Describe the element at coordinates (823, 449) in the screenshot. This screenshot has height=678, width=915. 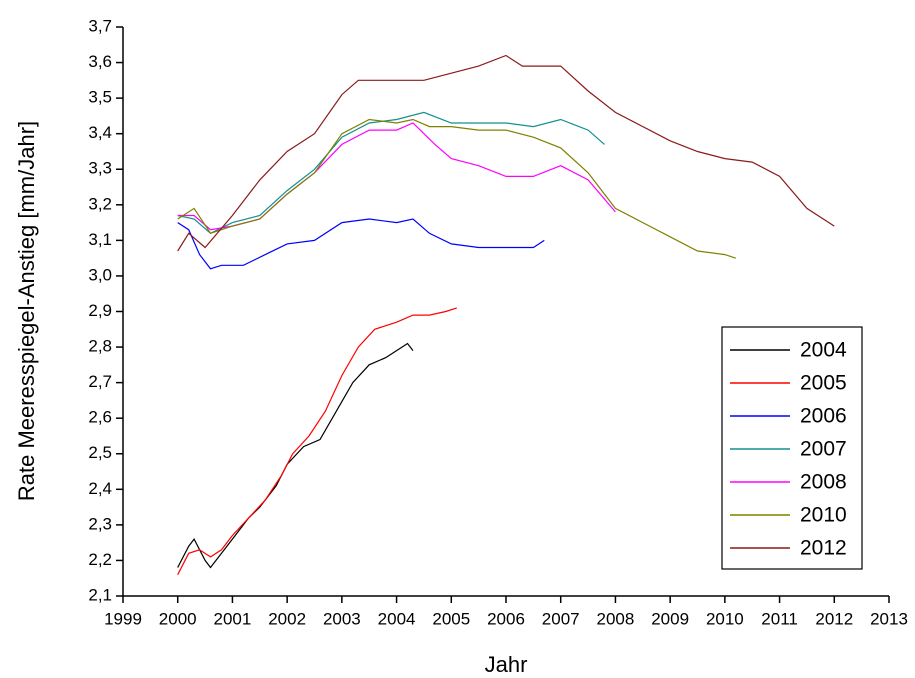
I see `legend-entry: 2007` at that location.